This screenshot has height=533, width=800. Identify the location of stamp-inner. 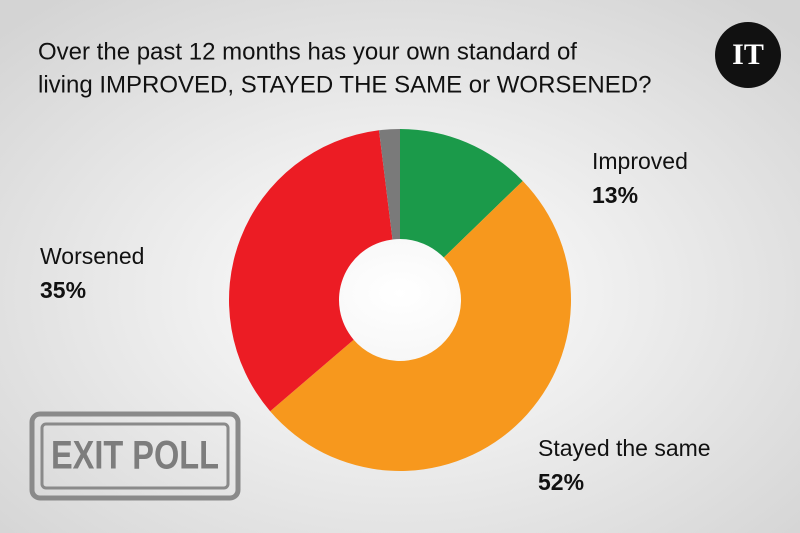
(135, 456).